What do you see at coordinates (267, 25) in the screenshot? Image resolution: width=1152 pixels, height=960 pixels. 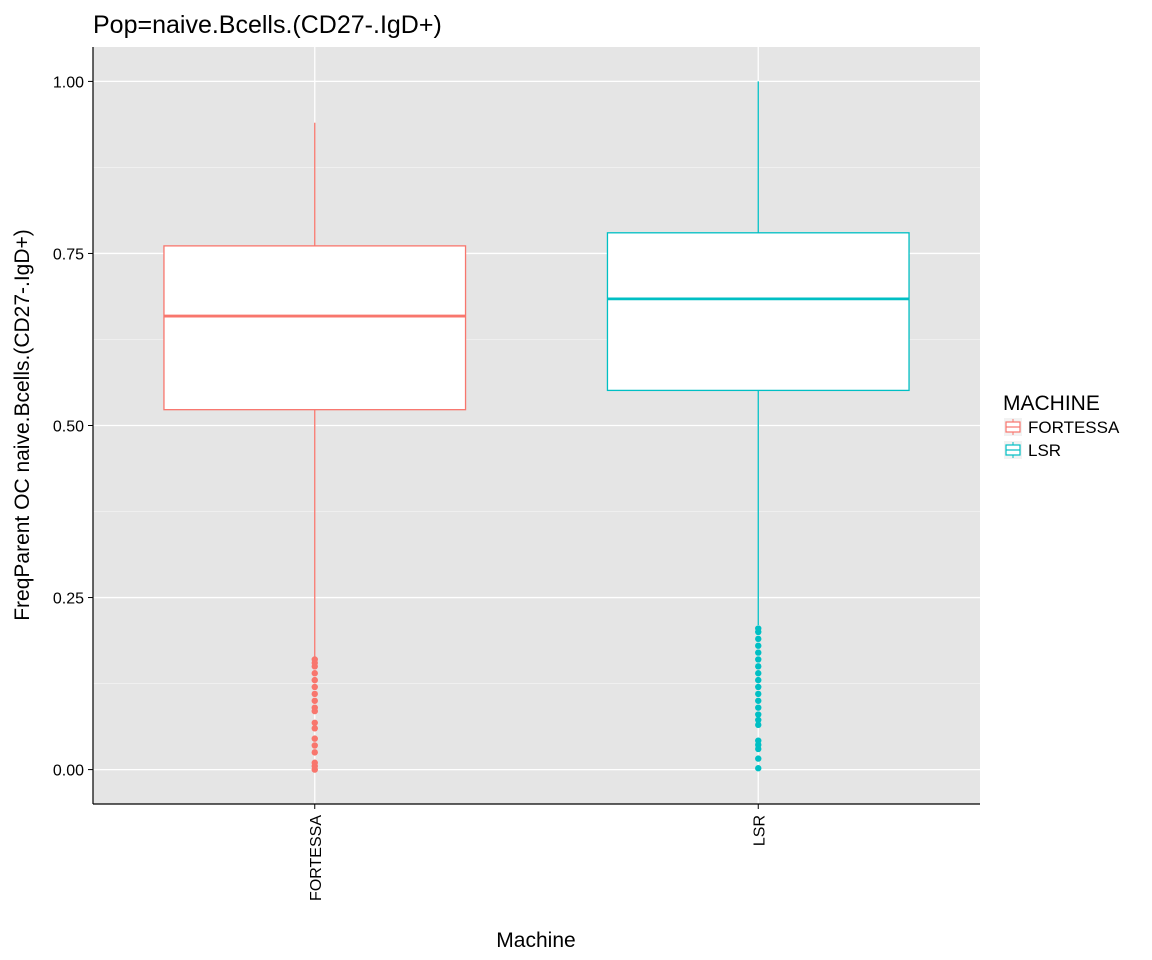 I see `chart-title: Pop=naive.Bcells.(CD27-.IgD+)` at bounding box center [267, 25].